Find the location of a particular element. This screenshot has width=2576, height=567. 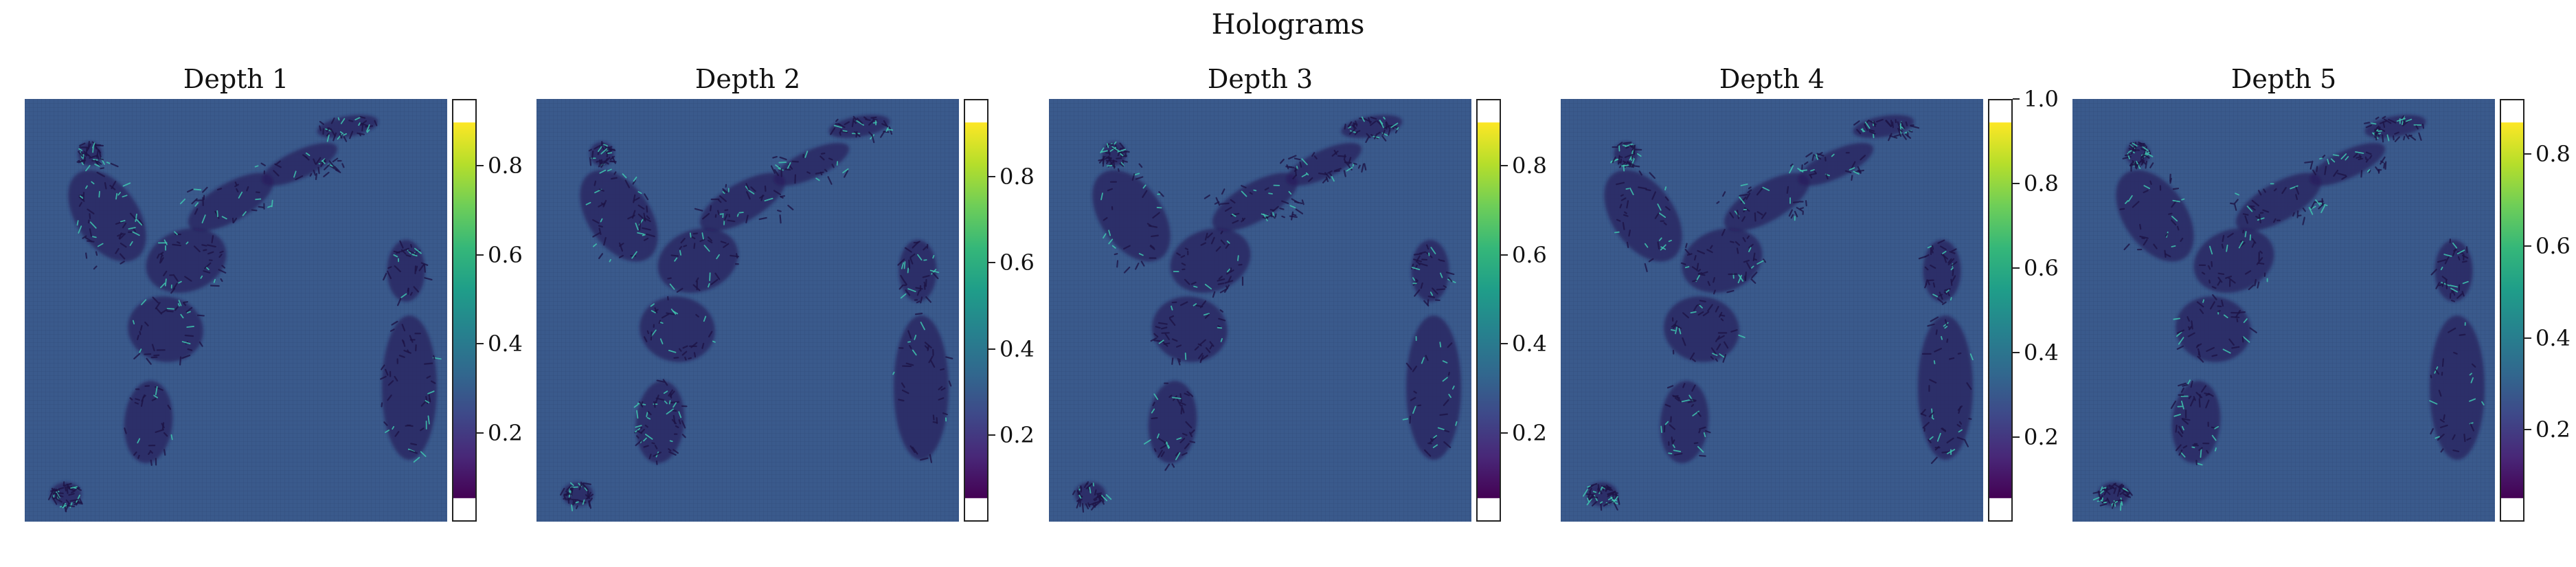

panel-title: Depth 4 is located at coordinates (1772, 79).